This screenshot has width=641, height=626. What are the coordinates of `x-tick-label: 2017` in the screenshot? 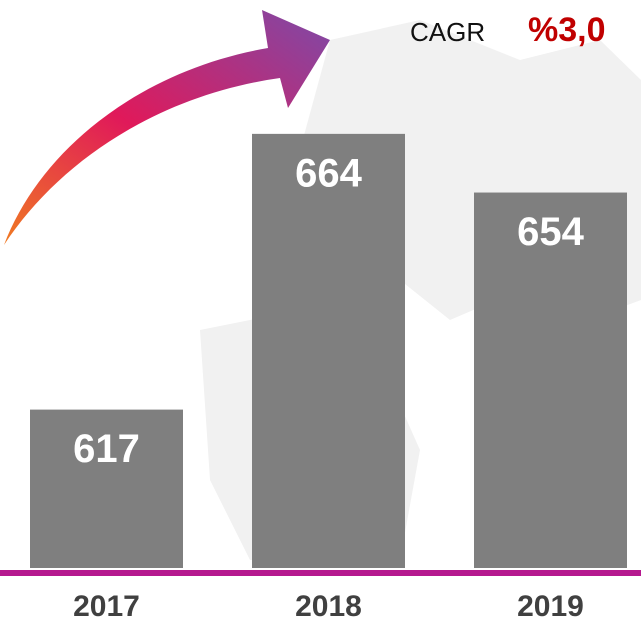 It's located at (106, 606).